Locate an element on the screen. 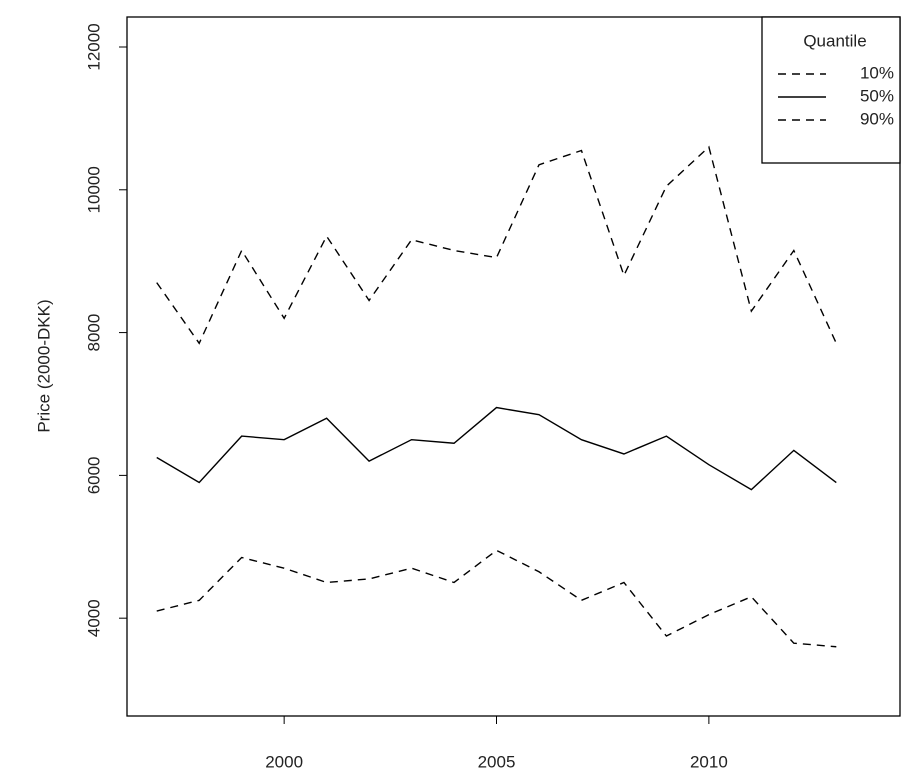 Image resolution: width=901 pixels, height=781 pixels. legend-label: 50% is located at coordinates (877, 95).